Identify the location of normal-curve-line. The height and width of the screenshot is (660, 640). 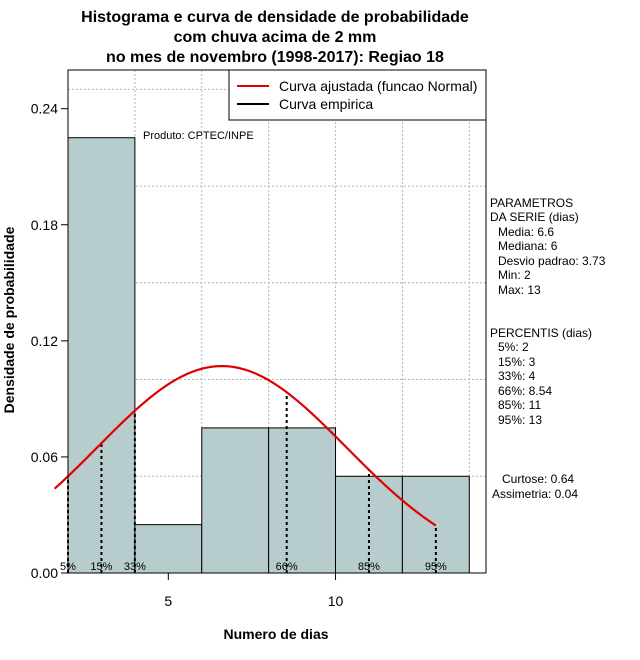
(245, 445).